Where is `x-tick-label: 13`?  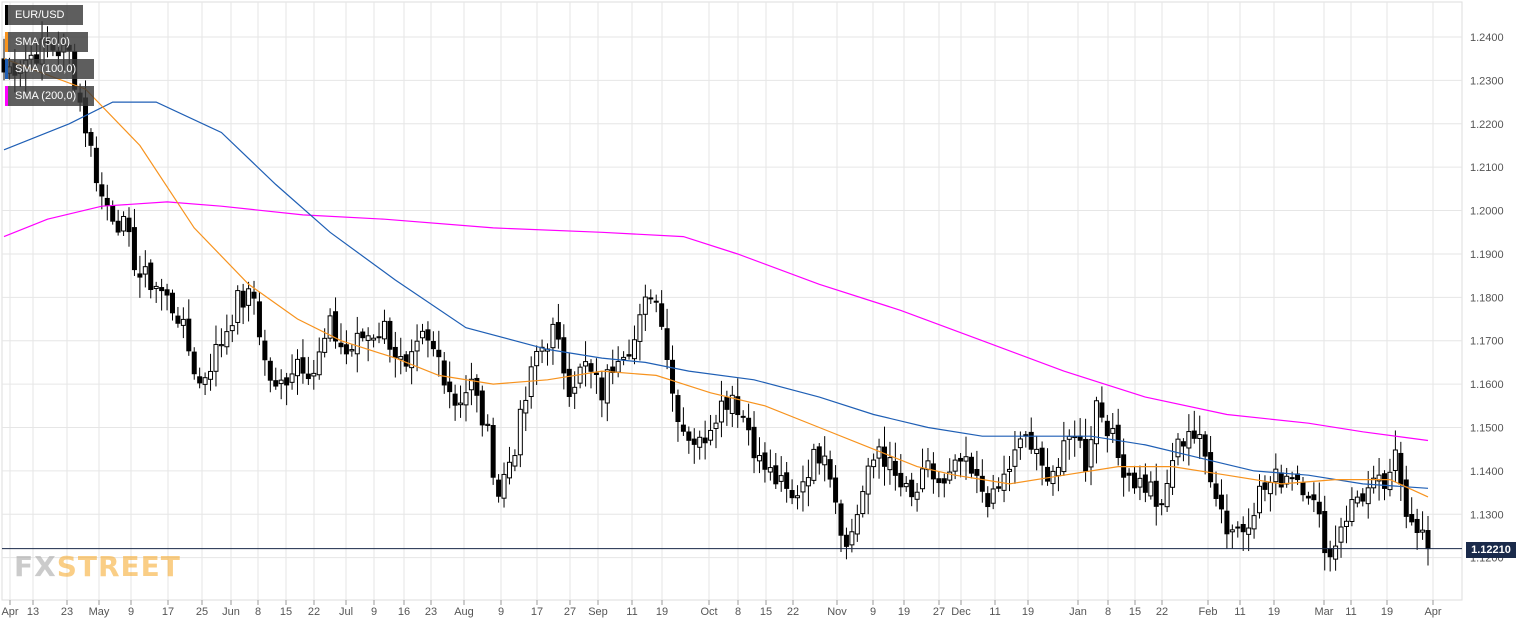
x-tick-label: 13 is located at coordinates (33, 612).